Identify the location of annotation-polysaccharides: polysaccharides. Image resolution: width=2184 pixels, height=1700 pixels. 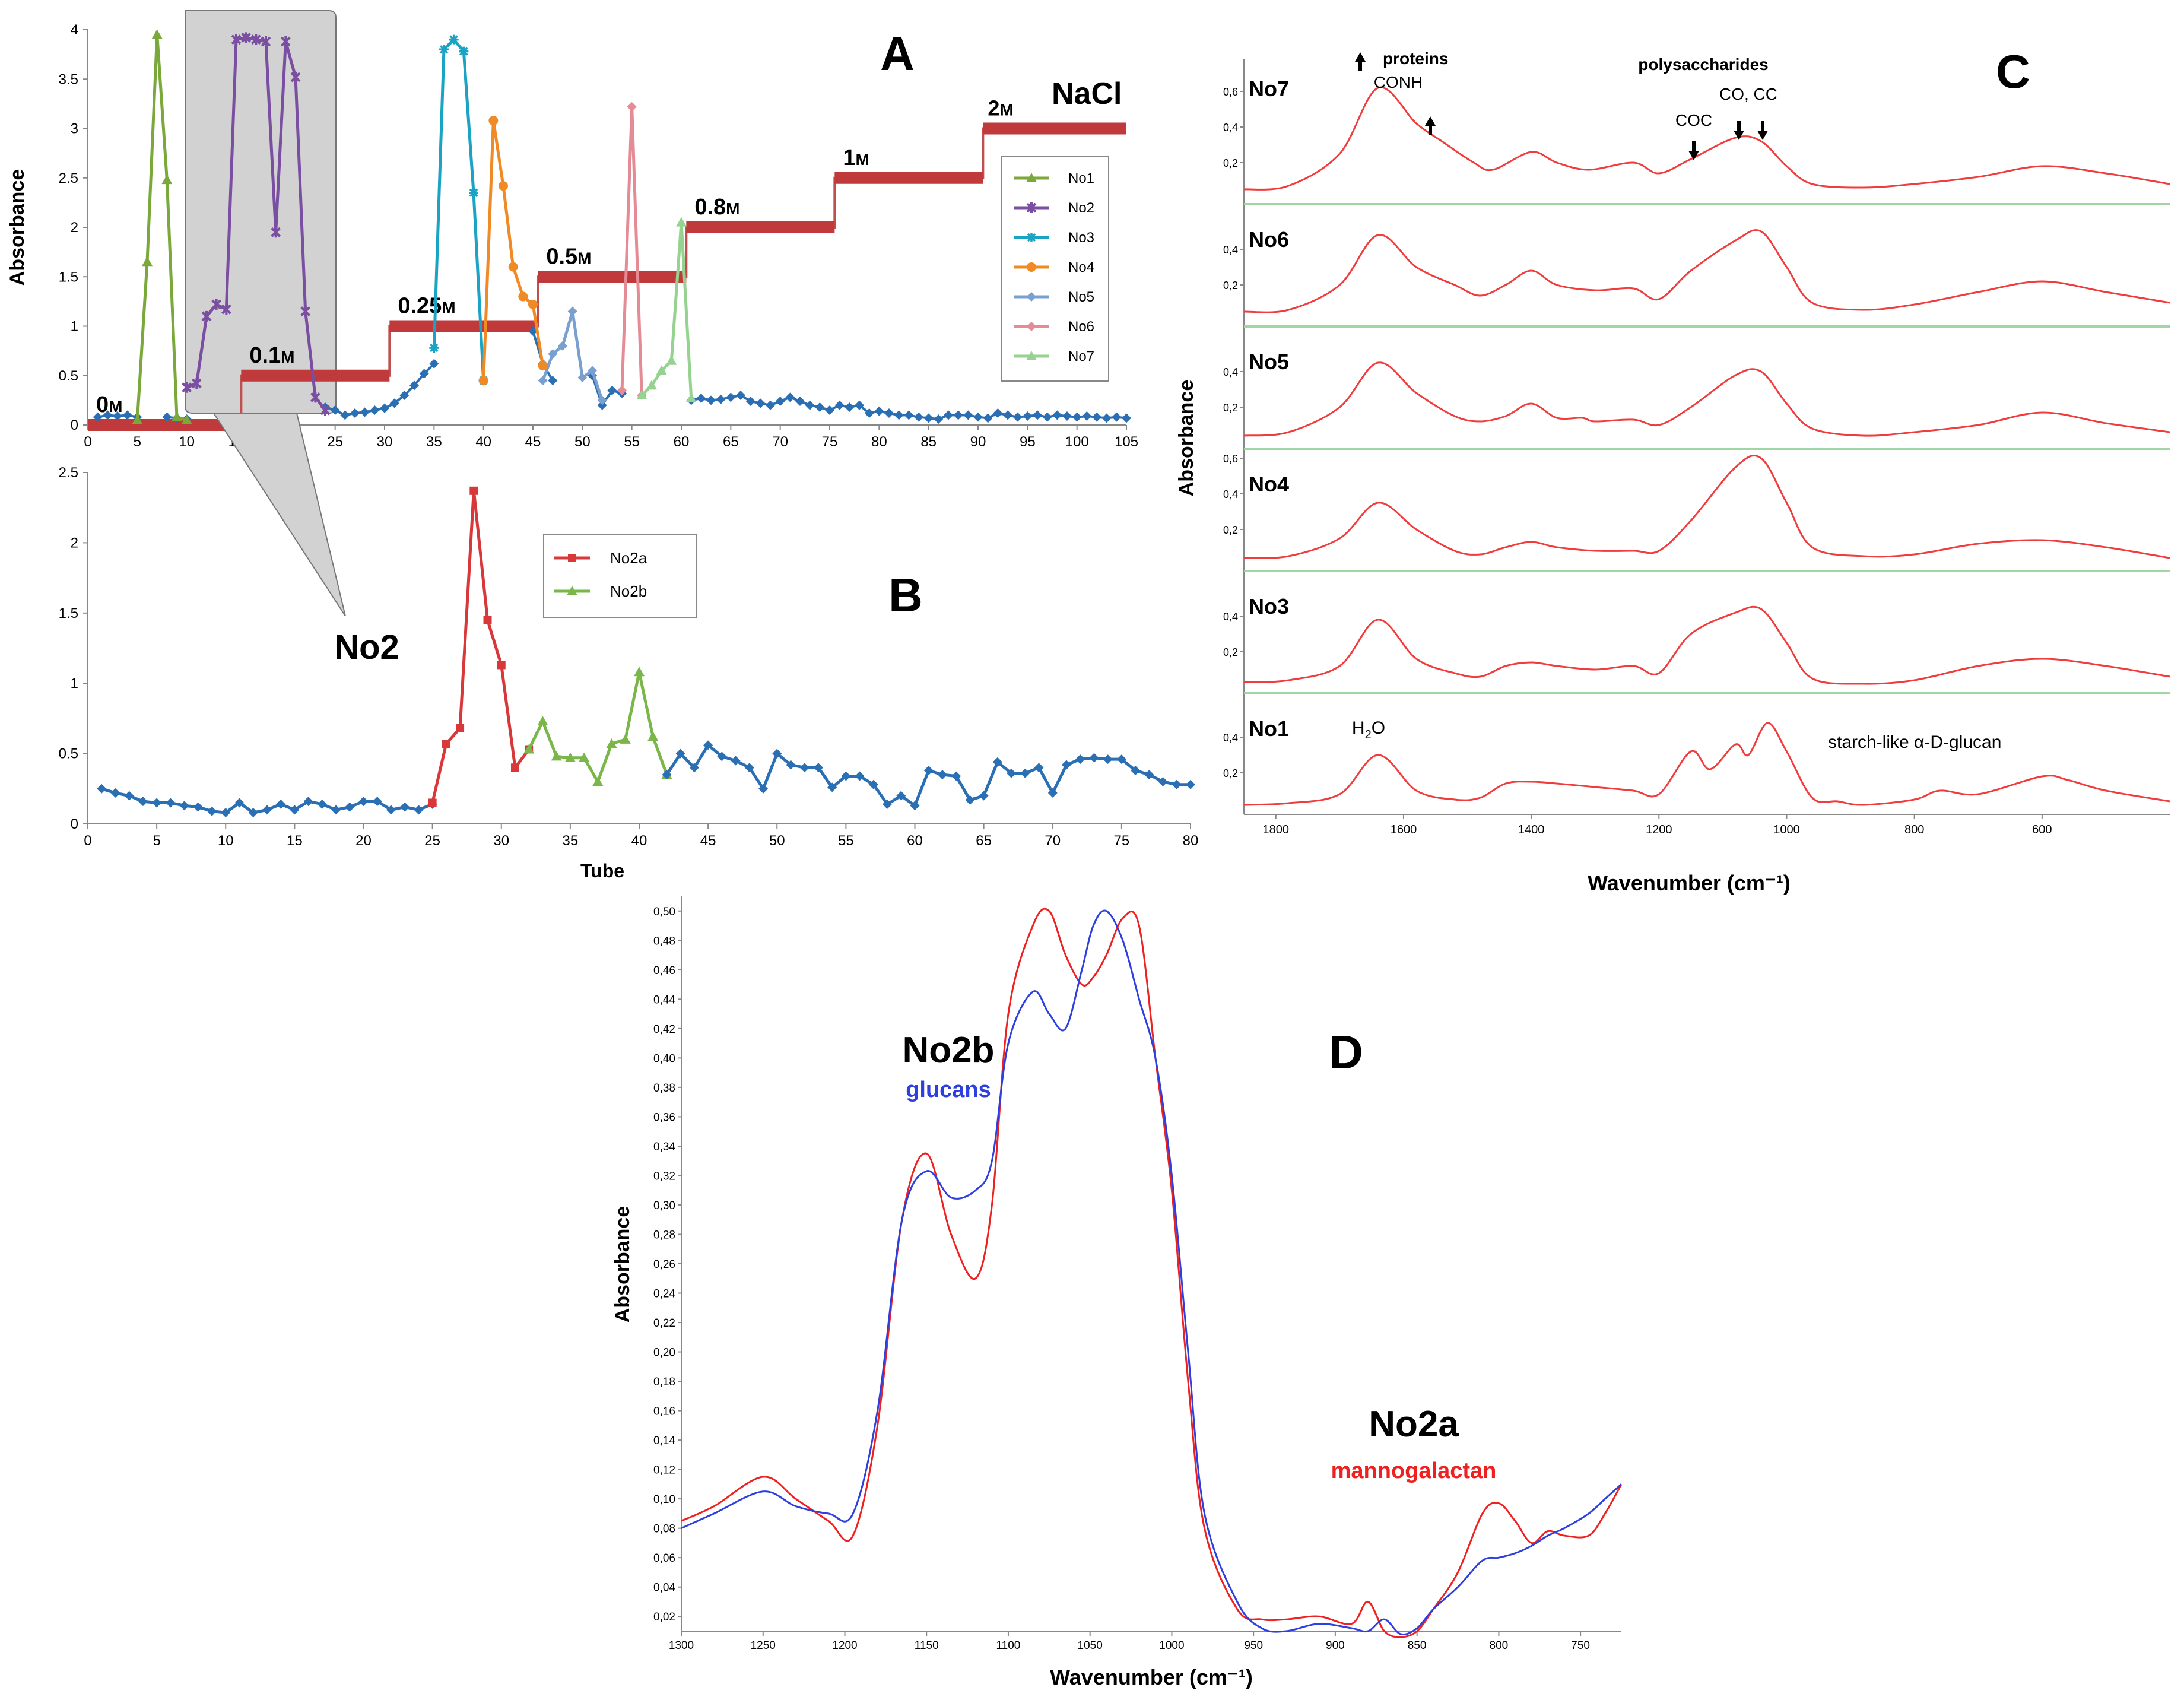
(1703, 65).